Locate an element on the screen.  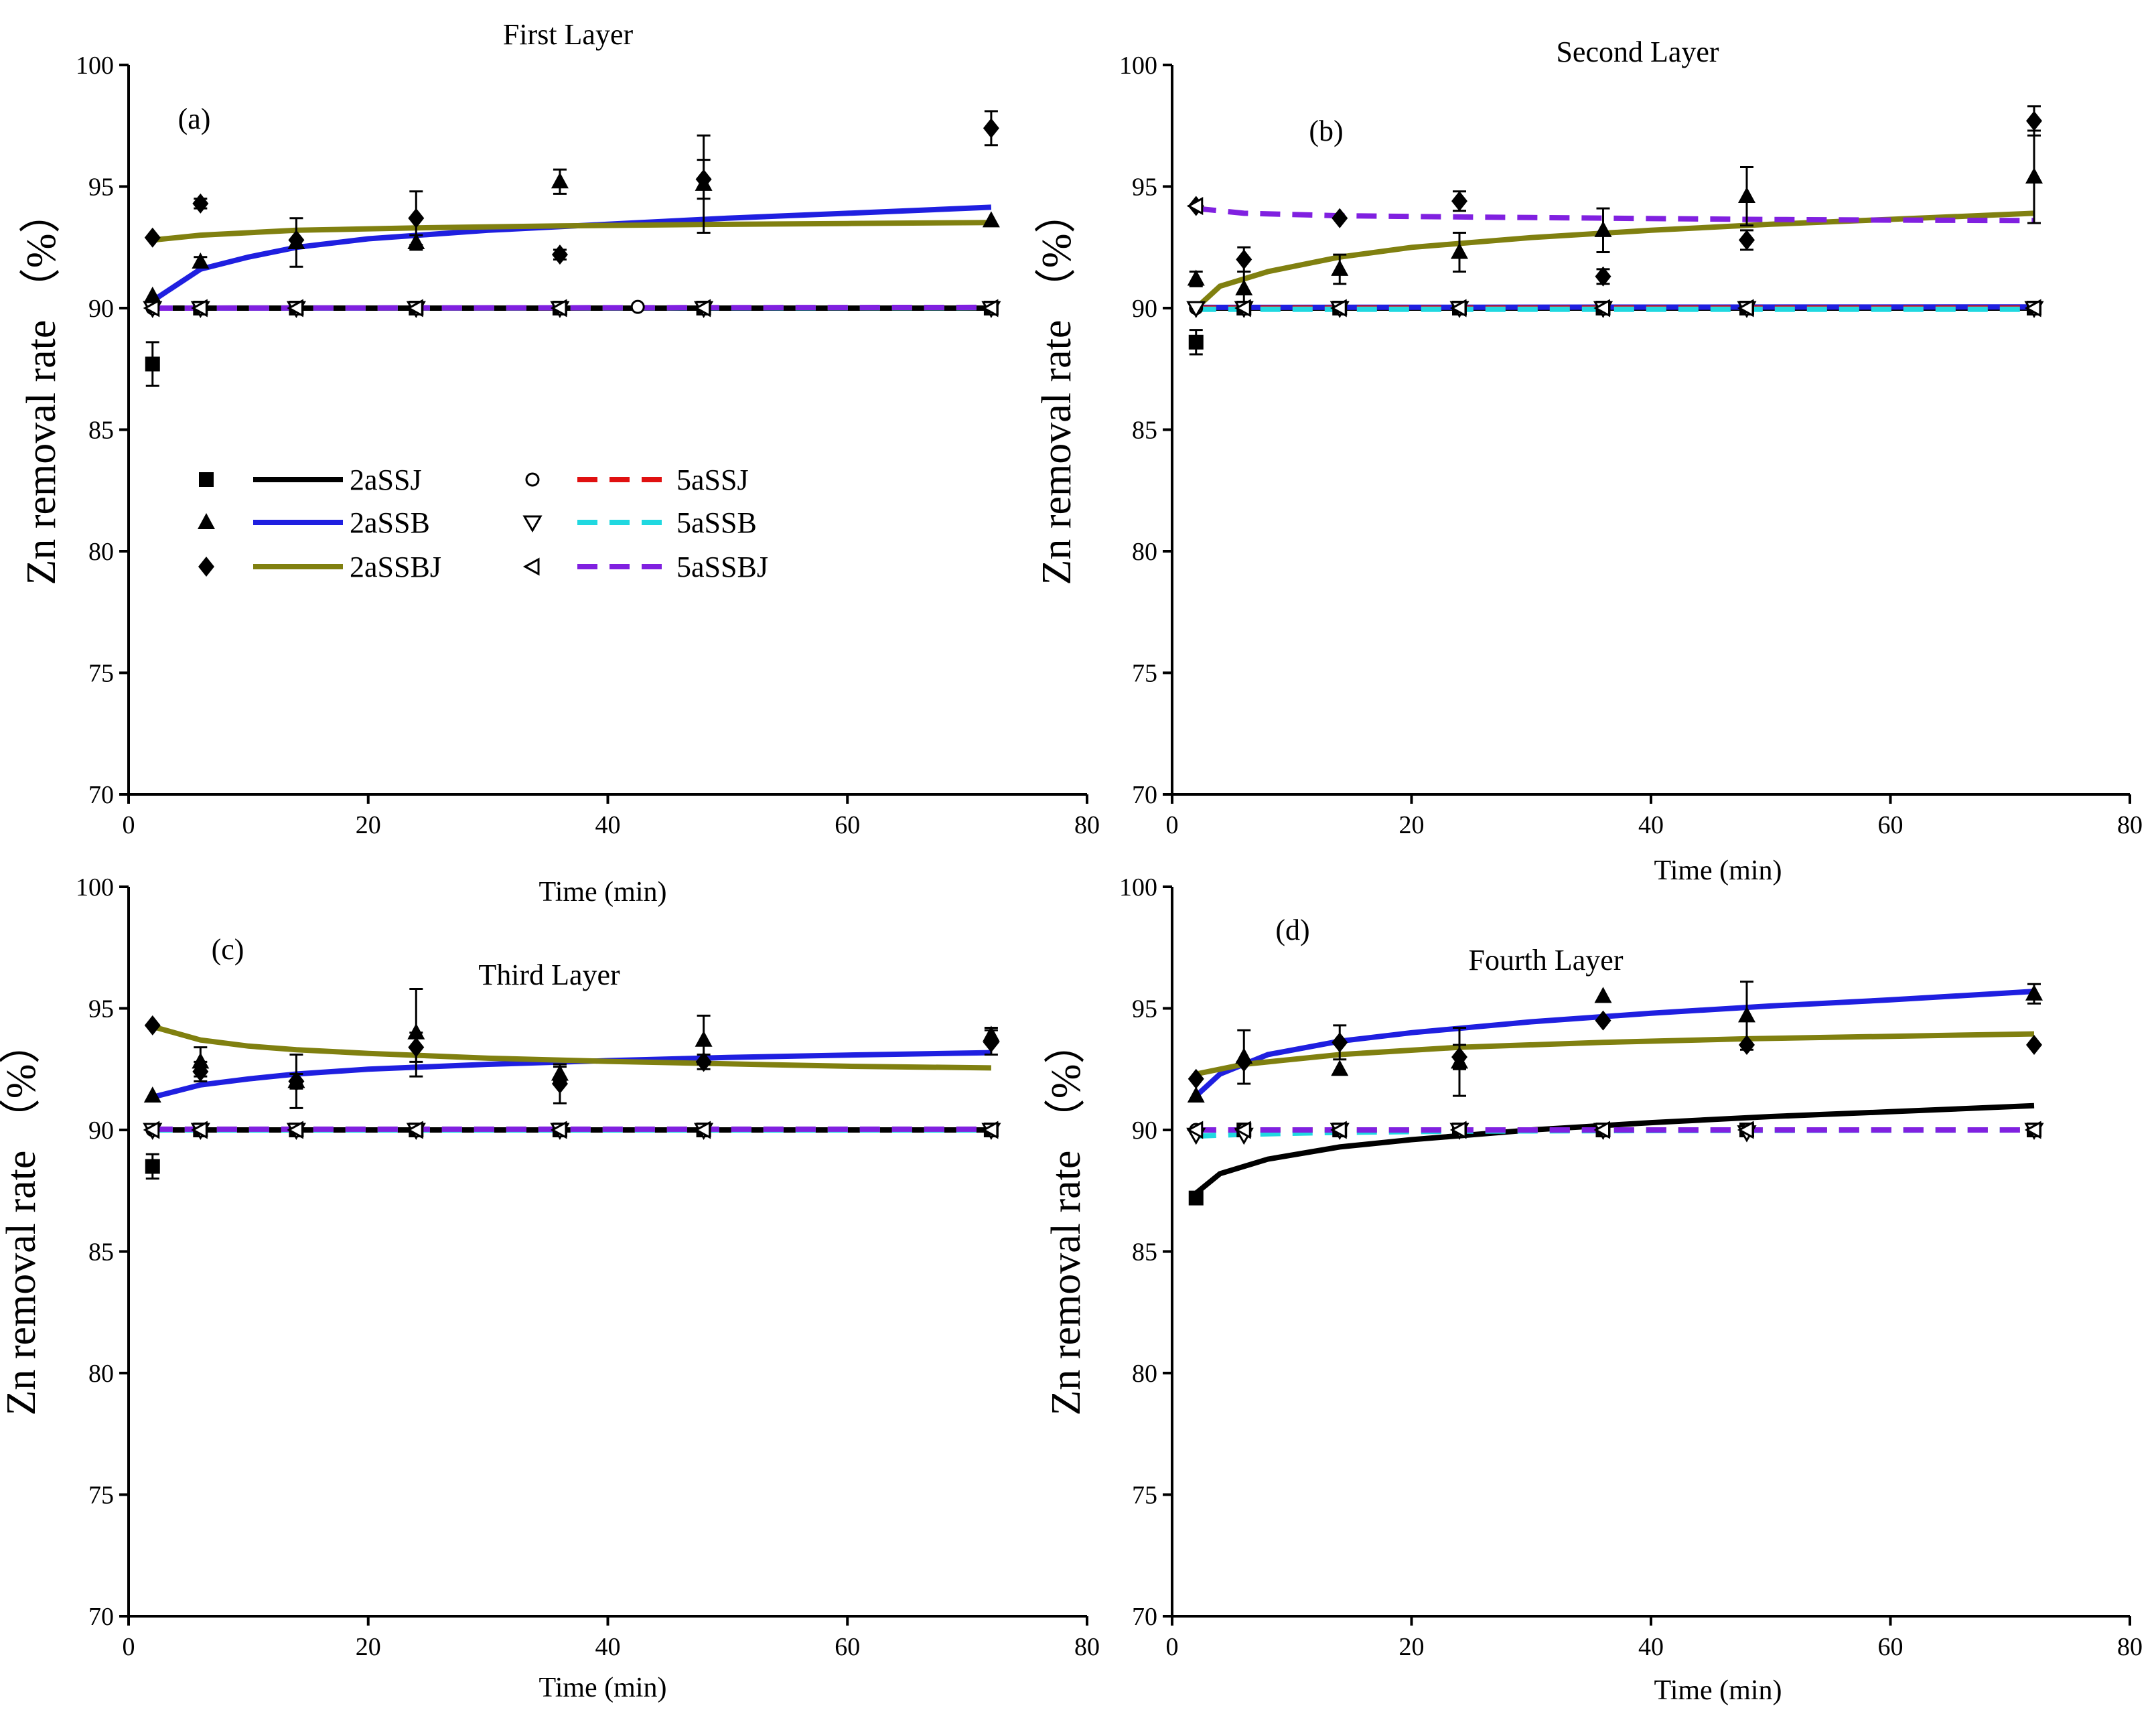
fit-line-2aSSB is located at coordinates (571, 253).